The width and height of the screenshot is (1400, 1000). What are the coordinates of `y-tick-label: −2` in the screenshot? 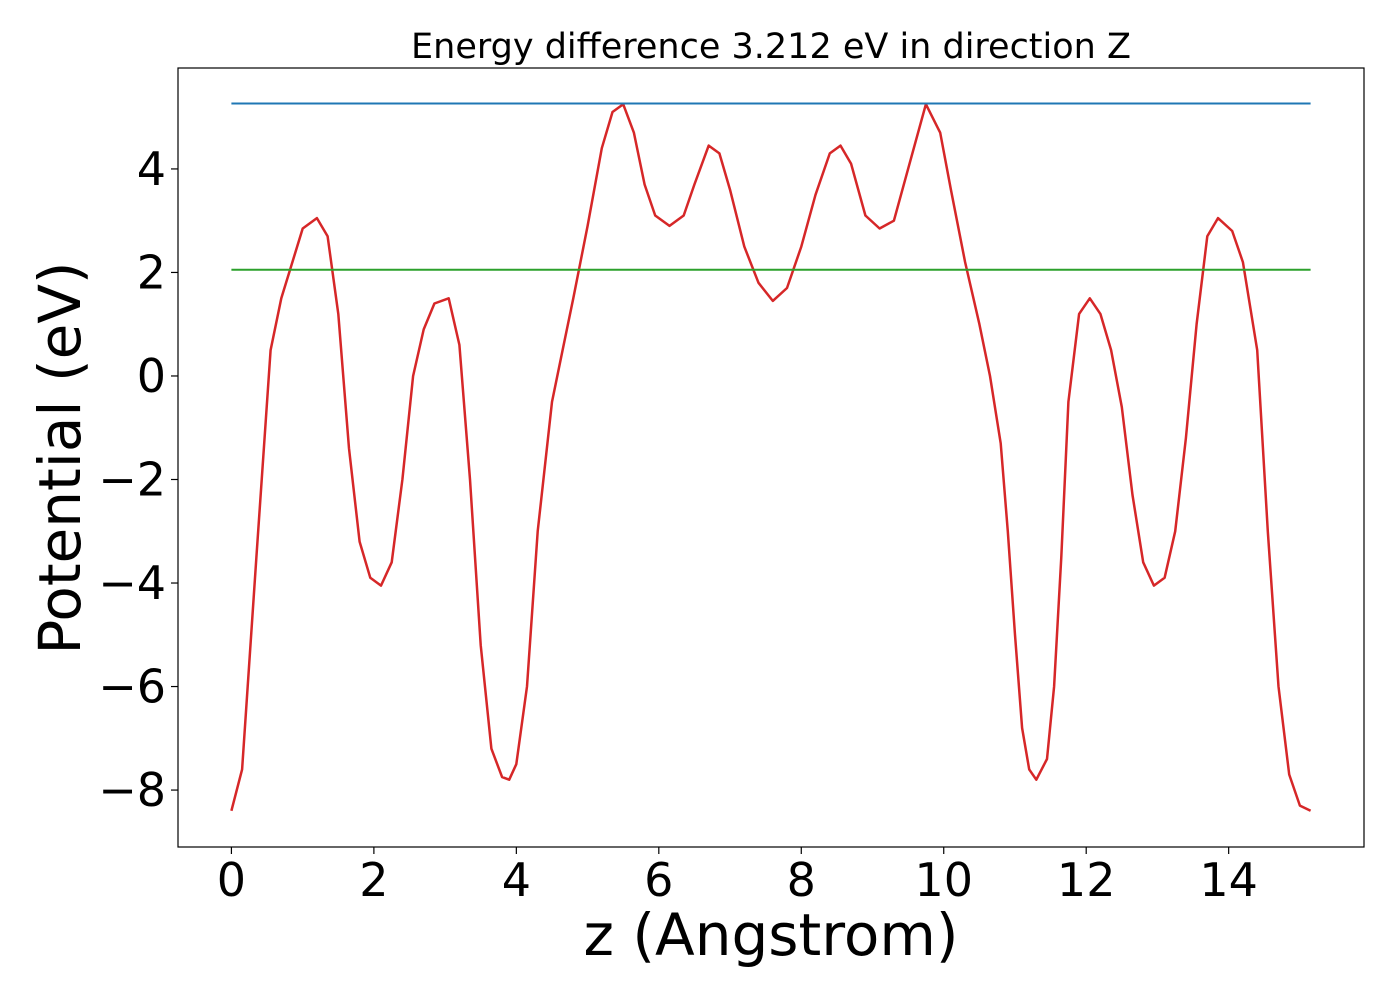 It's located at (132, 479).